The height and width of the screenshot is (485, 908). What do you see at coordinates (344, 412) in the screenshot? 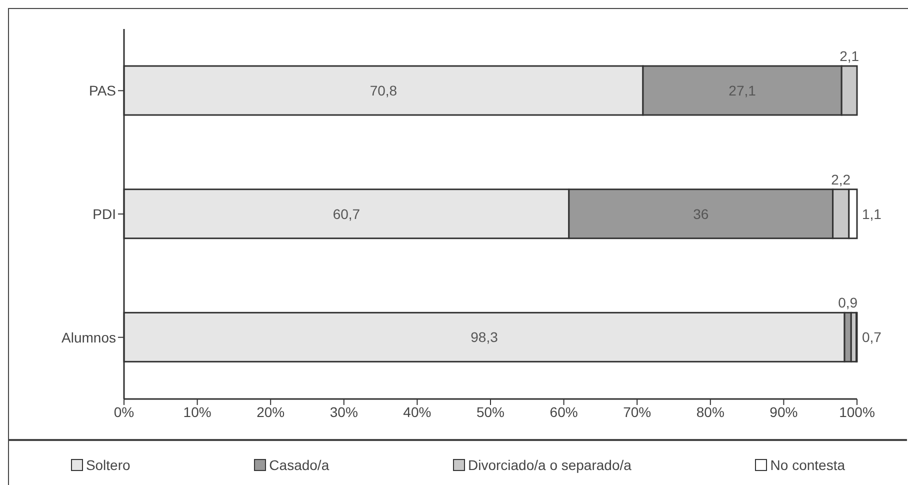
I see `x-tick-label: 30%` at bounding box center [344, 412].